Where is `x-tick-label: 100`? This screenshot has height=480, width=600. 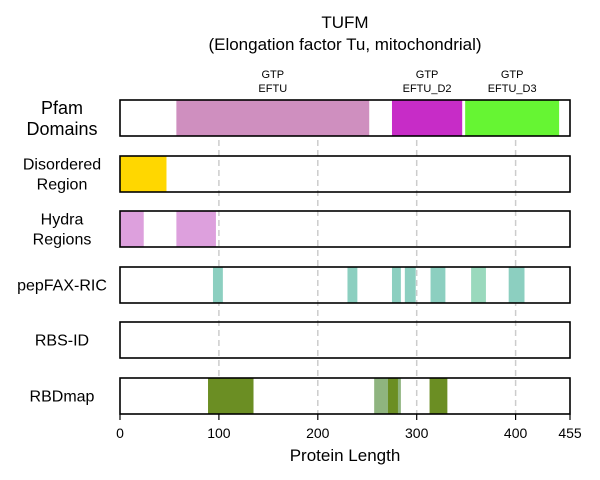 x-tick-label: 100 is located at coordinates (219, 433).